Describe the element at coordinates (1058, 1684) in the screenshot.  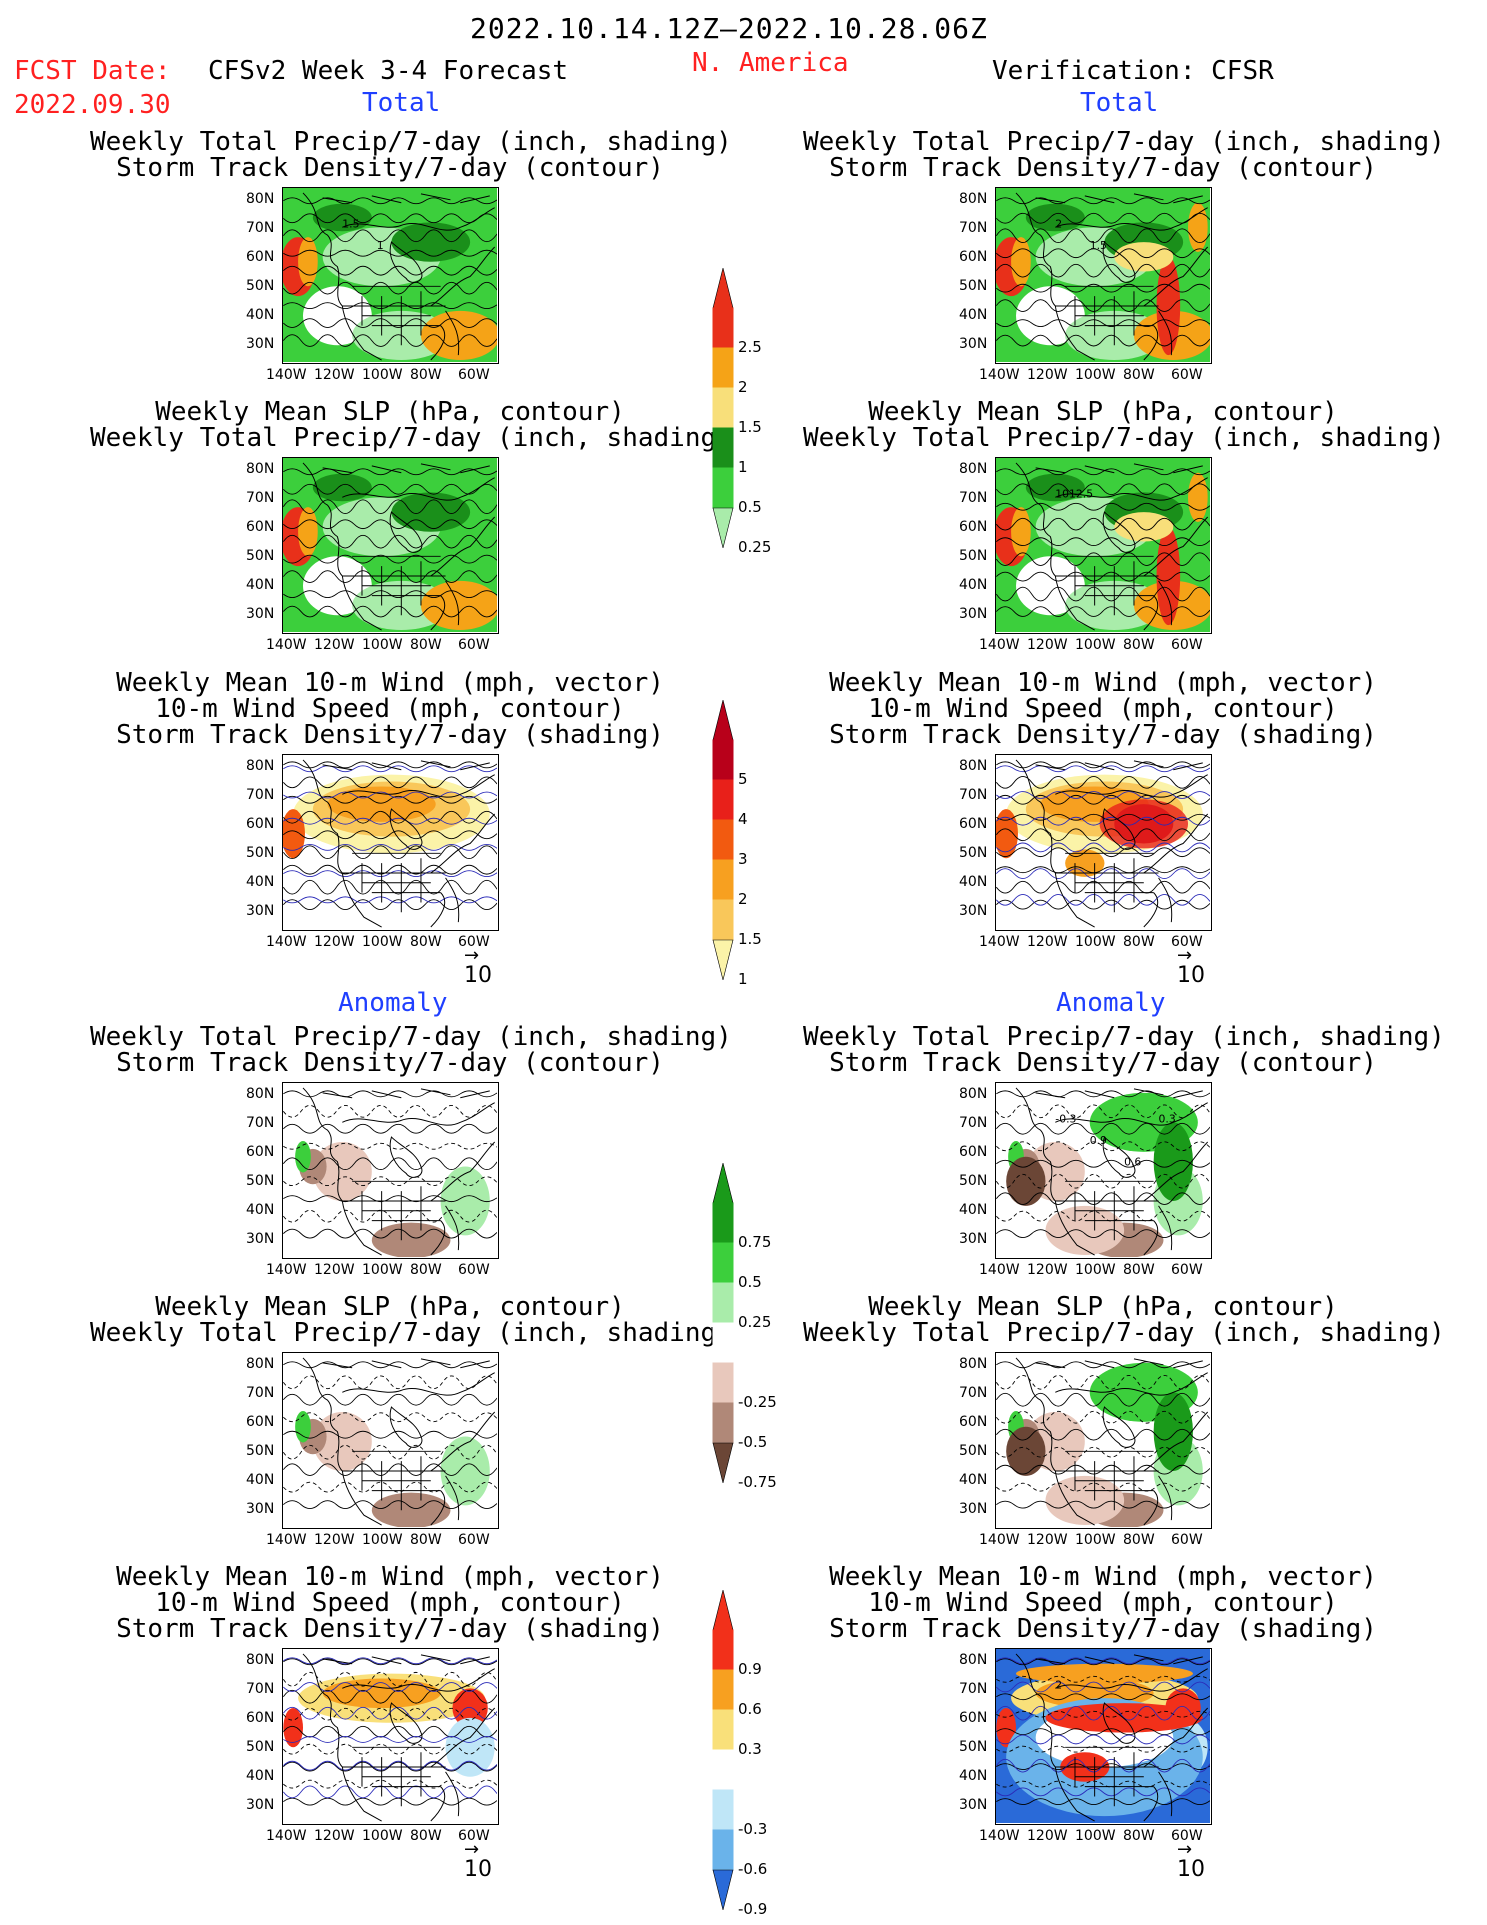
I see `contour-label: 2` at that location.